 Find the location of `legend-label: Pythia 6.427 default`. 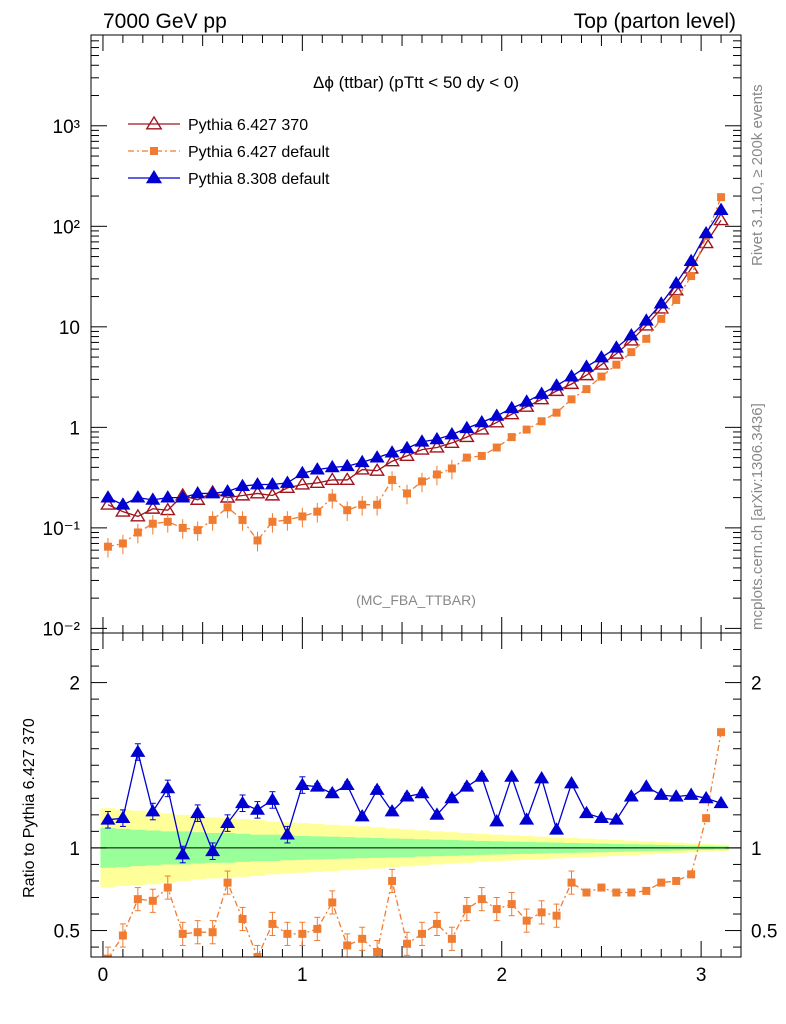

legend-label: Pythia 6.427 default is located at coordinates (259, 152).